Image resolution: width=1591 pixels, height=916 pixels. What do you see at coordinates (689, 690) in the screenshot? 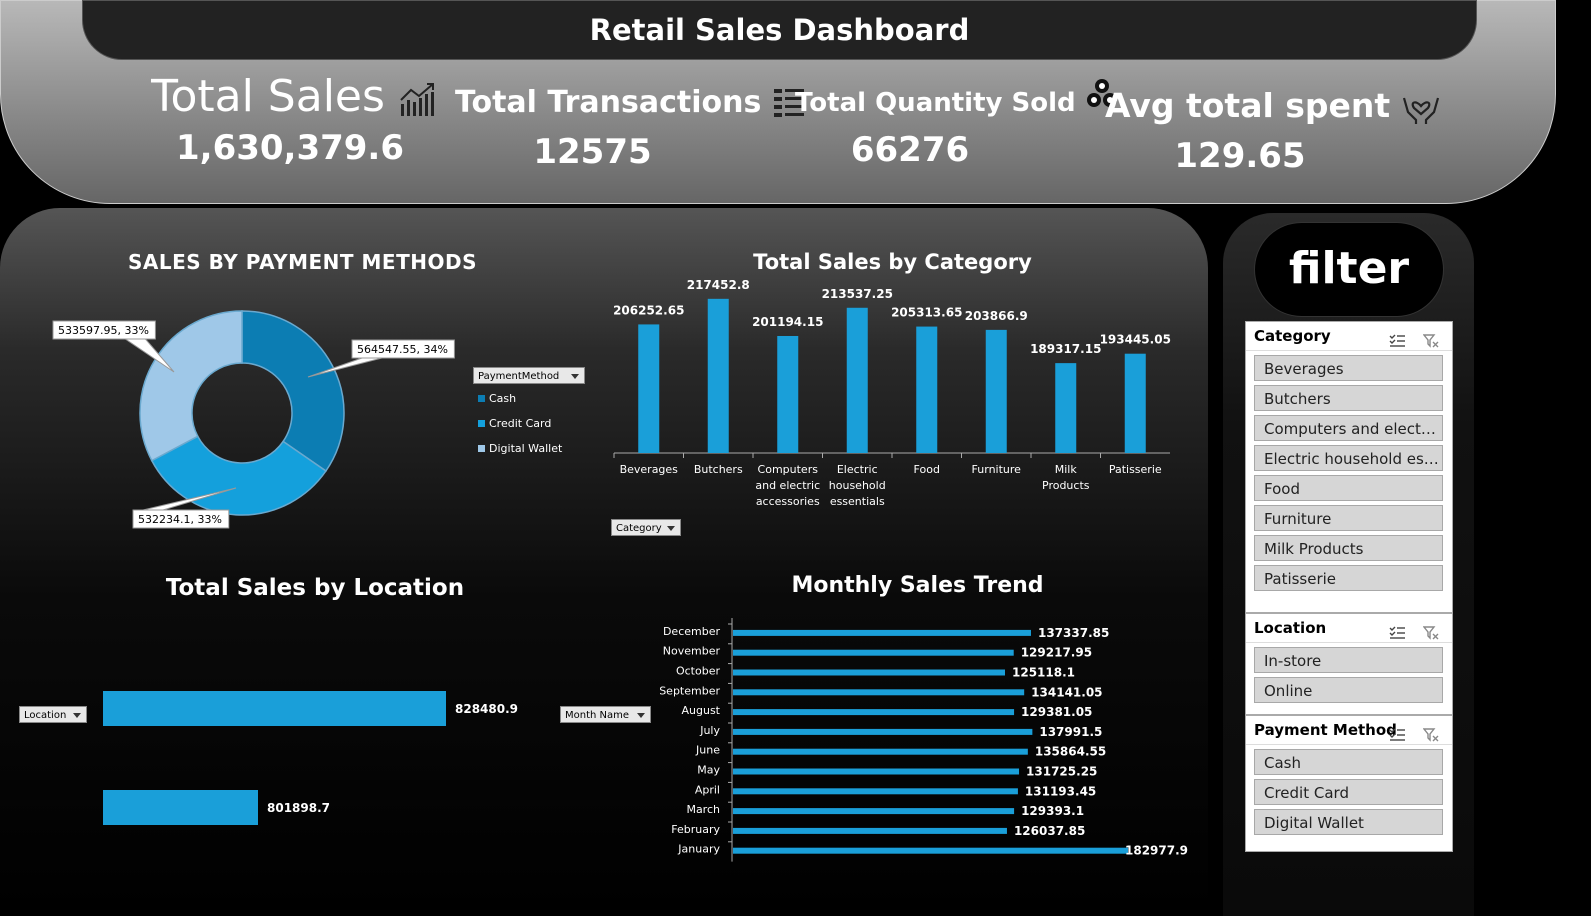
I see `monthly-tick-label: September` at bounding box center [689, 690].